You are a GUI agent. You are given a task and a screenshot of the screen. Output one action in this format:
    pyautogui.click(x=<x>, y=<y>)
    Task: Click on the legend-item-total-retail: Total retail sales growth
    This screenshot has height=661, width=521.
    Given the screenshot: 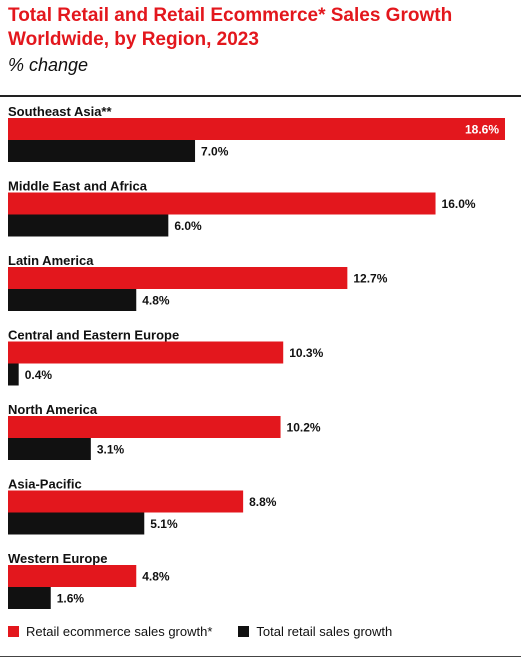 What is the action you would take?
    pyautogui.click(x=315, y=631)
    